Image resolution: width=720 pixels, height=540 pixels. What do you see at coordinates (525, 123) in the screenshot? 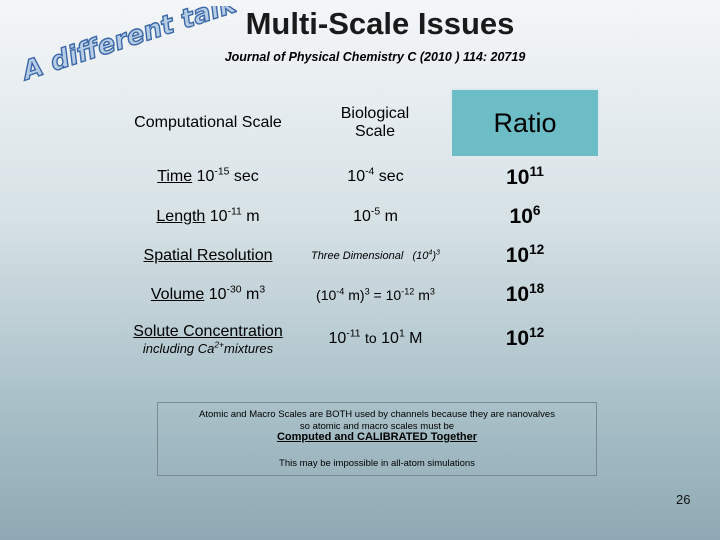
I see `header-ratio: Ratio` at bounding box center [525, 123].